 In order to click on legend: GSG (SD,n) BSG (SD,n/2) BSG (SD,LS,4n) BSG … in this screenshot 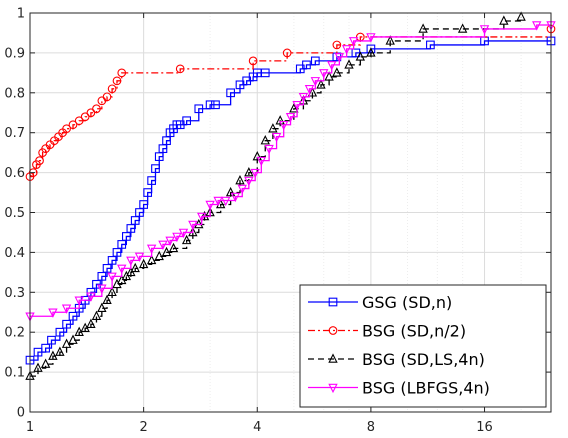, I will do `click(423, 346)`.